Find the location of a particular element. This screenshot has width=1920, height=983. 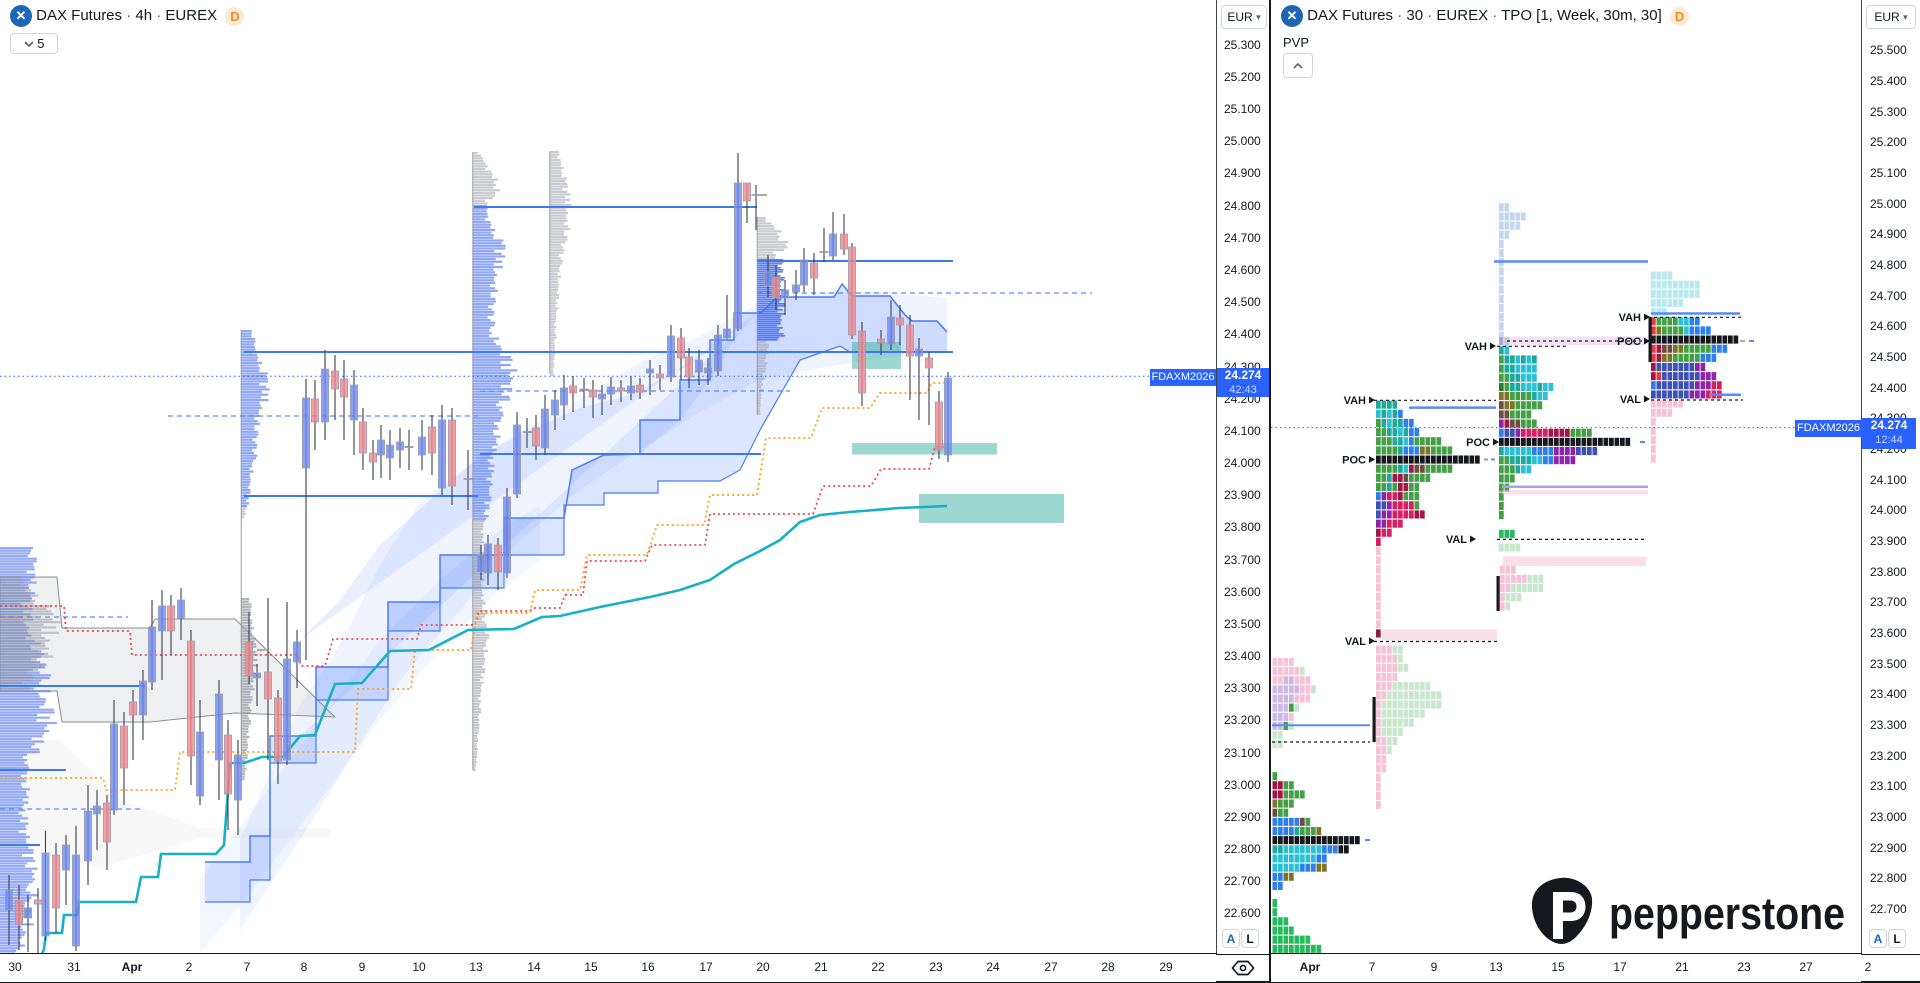

svg-text: pepperstone is located at coordinates (1727, 913).